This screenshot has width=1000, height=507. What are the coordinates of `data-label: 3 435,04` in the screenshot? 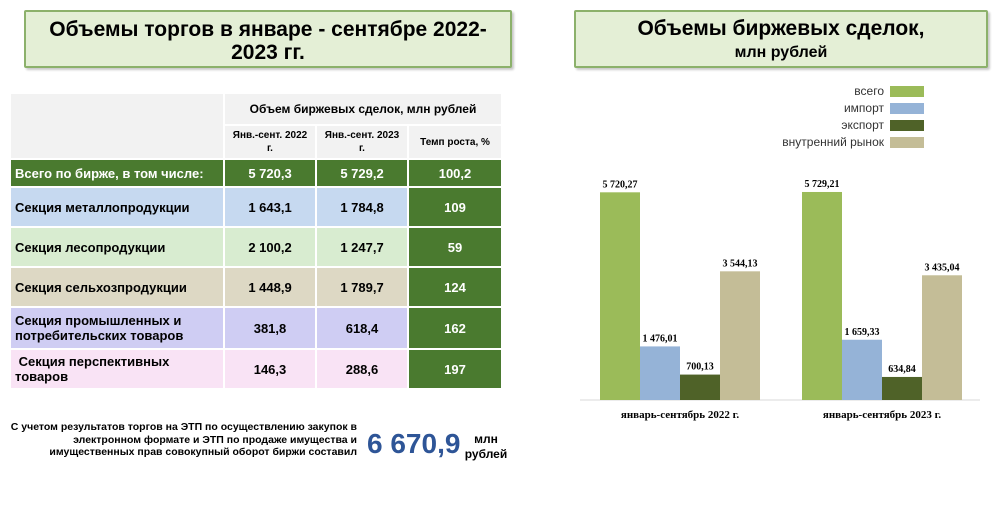 It's located at (942, 267).